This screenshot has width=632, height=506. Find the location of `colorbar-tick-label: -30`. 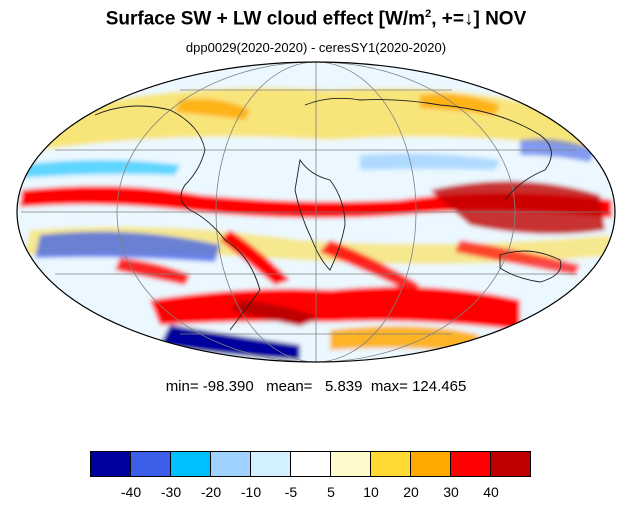

colorbar-tick-label: -30 is located at coordinates (171, 492).